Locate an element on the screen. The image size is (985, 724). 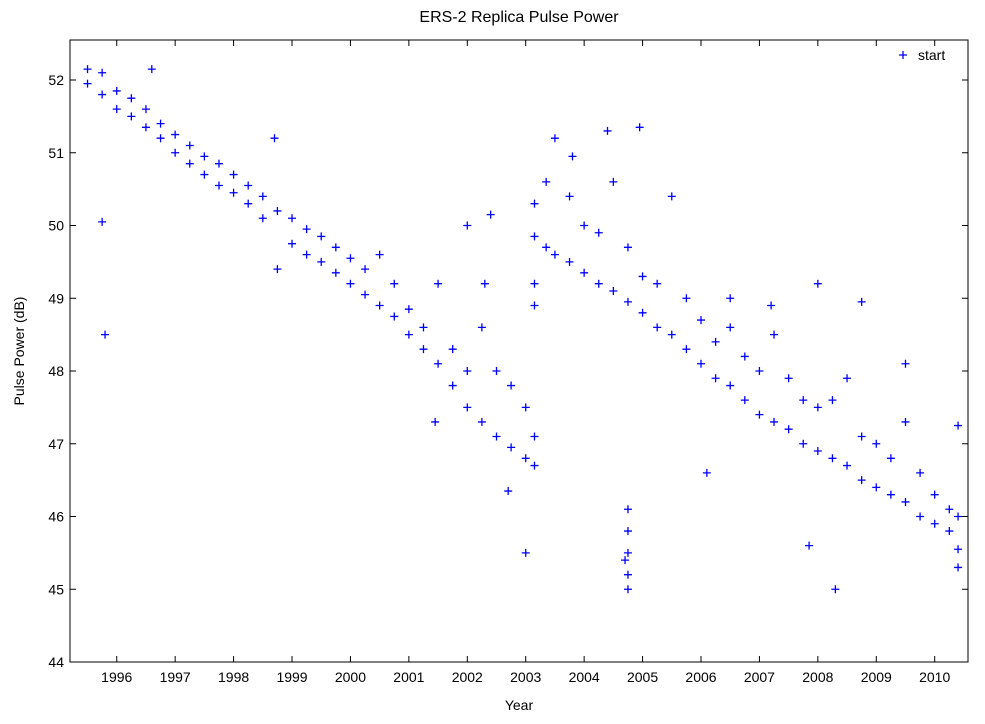
y-tick-label: 44 is located at coordinates (56, 662).